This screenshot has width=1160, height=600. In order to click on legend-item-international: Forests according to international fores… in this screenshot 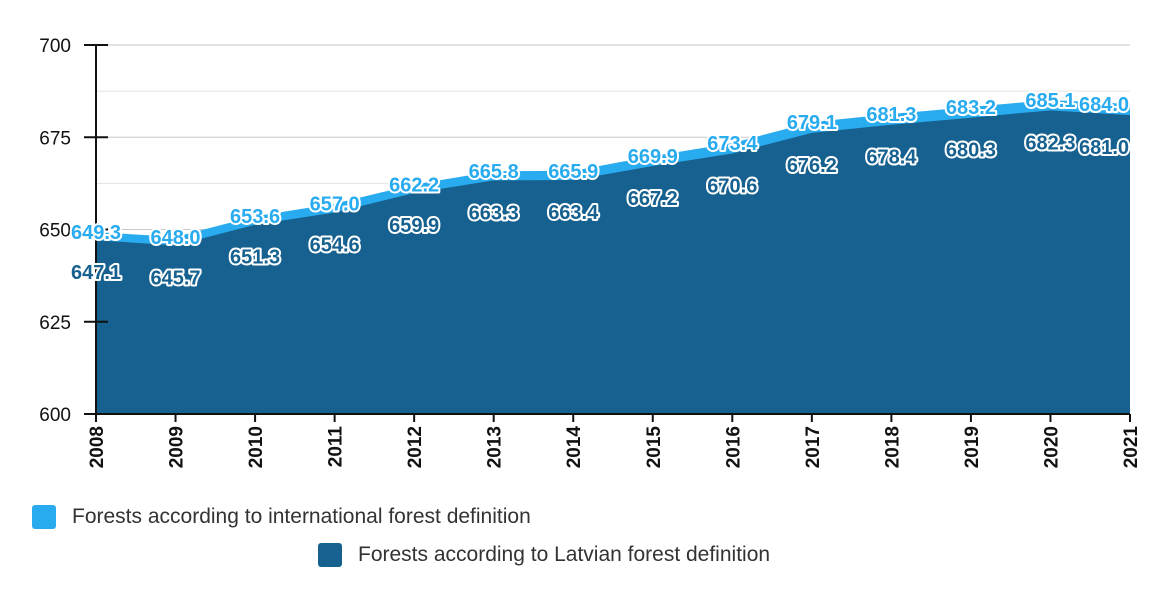, I will do `click(281, 517)`.